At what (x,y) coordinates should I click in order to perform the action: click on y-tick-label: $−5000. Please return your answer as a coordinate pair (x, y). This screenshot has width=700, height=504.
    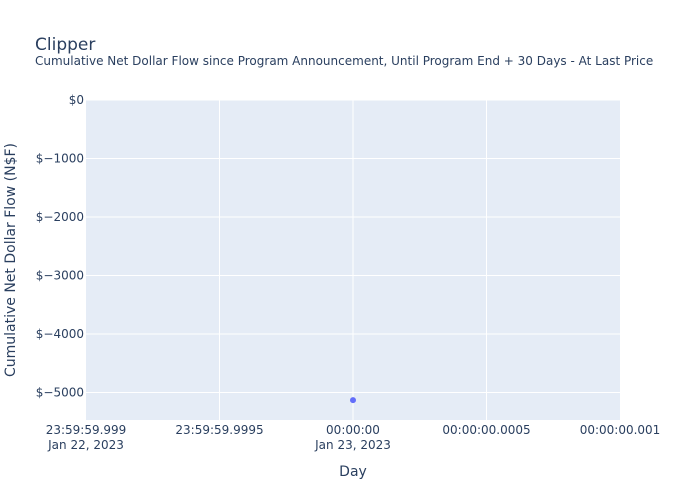
    Looking at the image, I should click on (60, 393).